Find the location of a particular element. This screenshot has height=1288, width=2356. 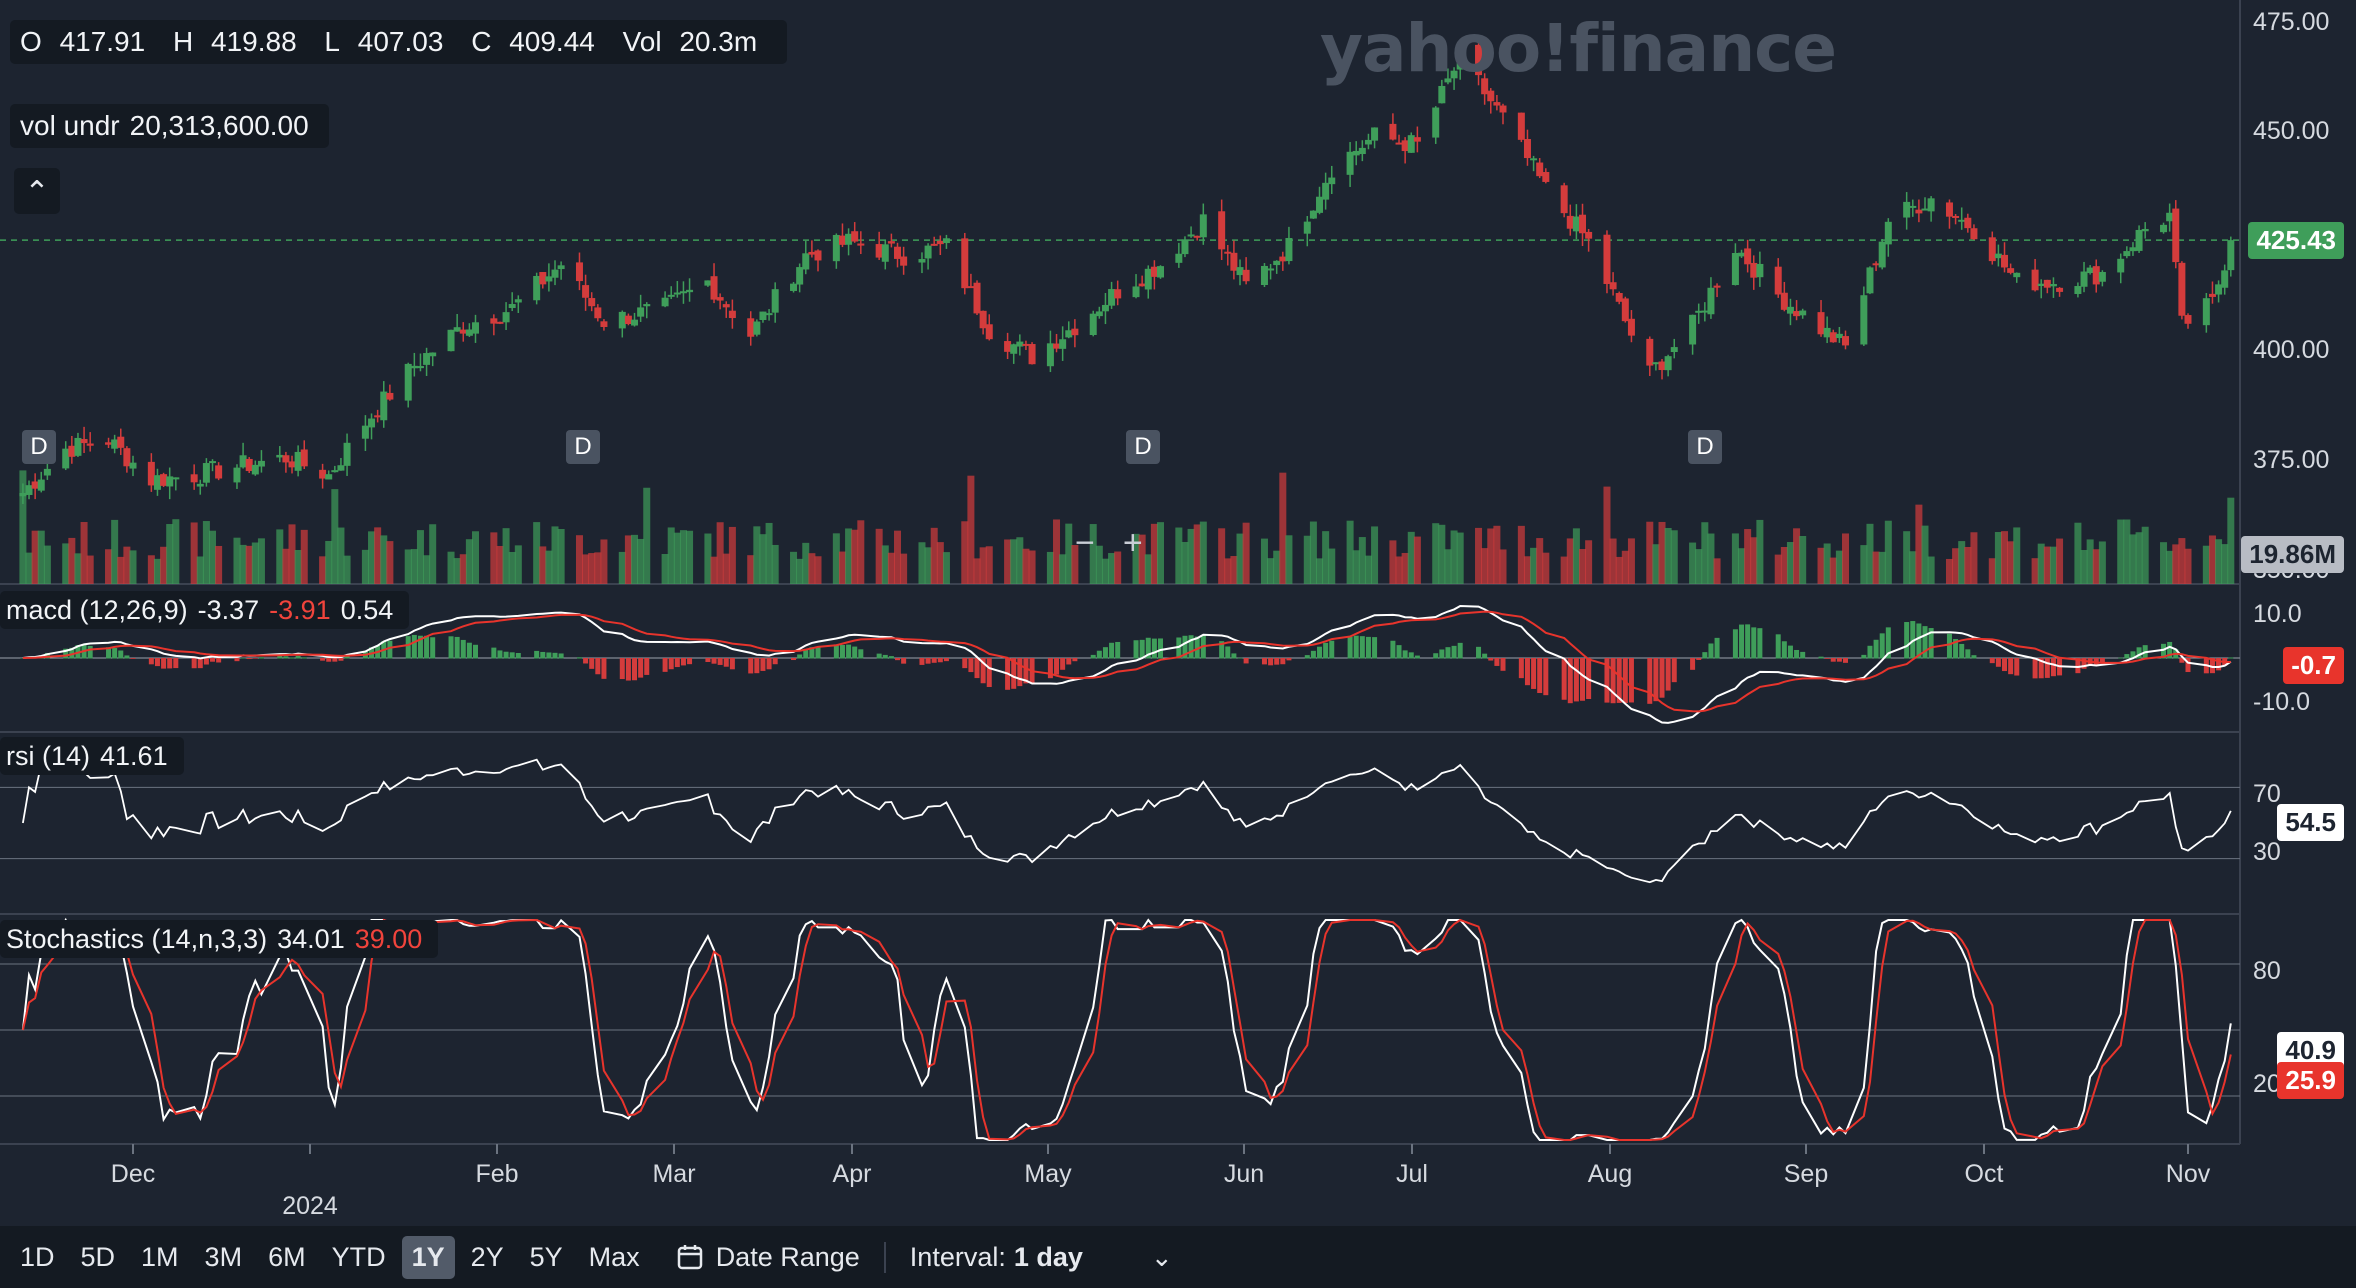

range-max-button: Max is located at coordinates (614, 1256).